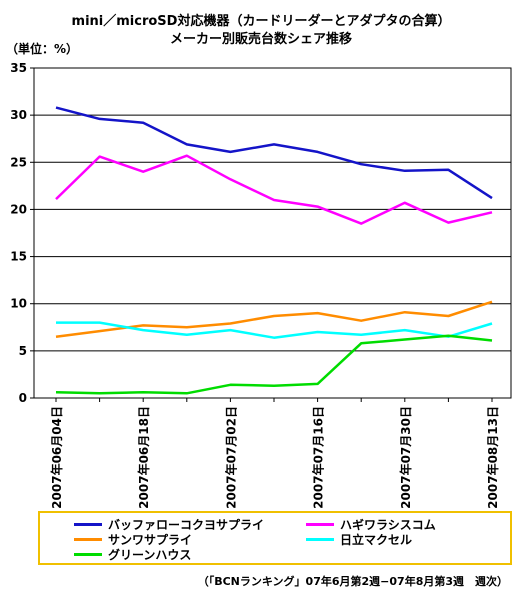 The height and width of the screenshot is (601, 522). I want to click on chart-title: mini／microSD対応機器（カードリーダーとアダプタの合算）, so click(261, 21).